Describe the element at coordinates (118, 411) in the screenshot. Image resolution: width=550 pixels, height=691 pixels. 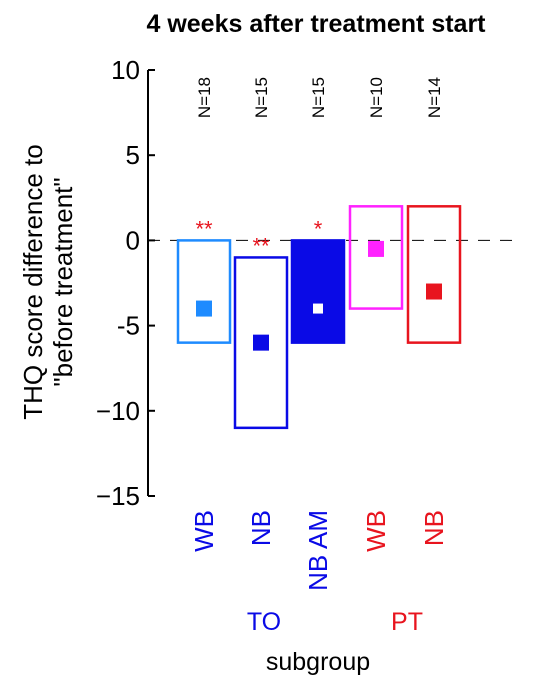
I see `y-tick-label: −10` at that location.